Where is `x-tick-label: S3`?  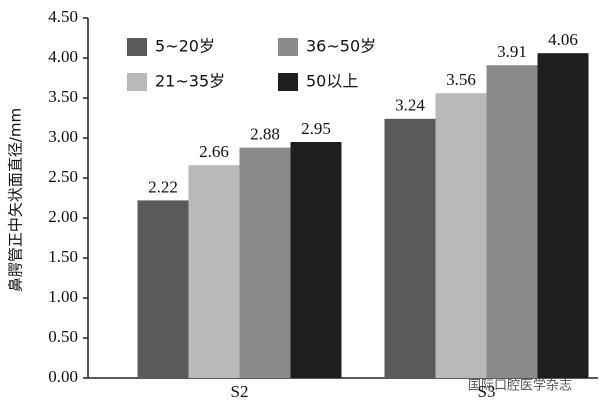 x-tick-label: S3 is located at coordinates (487, 391).